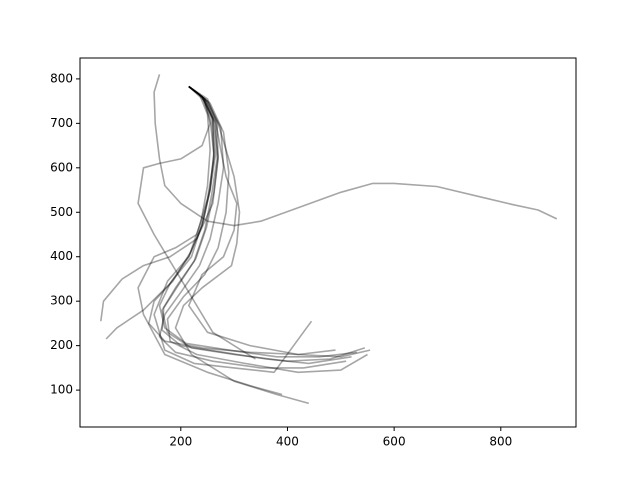 This screenshot has height=480, width=640. What do you see at coordinates (61, 301) in the screenshot?
I see `y-tick-label: 300` at bounding box center [61, 301].